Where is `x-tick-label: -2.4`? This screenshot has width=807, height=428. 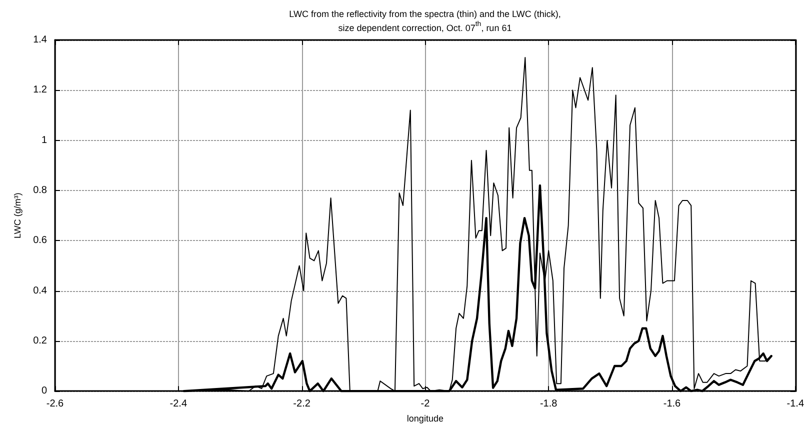 x-tick-label: -2.4 is located at coordinates (179, 404).